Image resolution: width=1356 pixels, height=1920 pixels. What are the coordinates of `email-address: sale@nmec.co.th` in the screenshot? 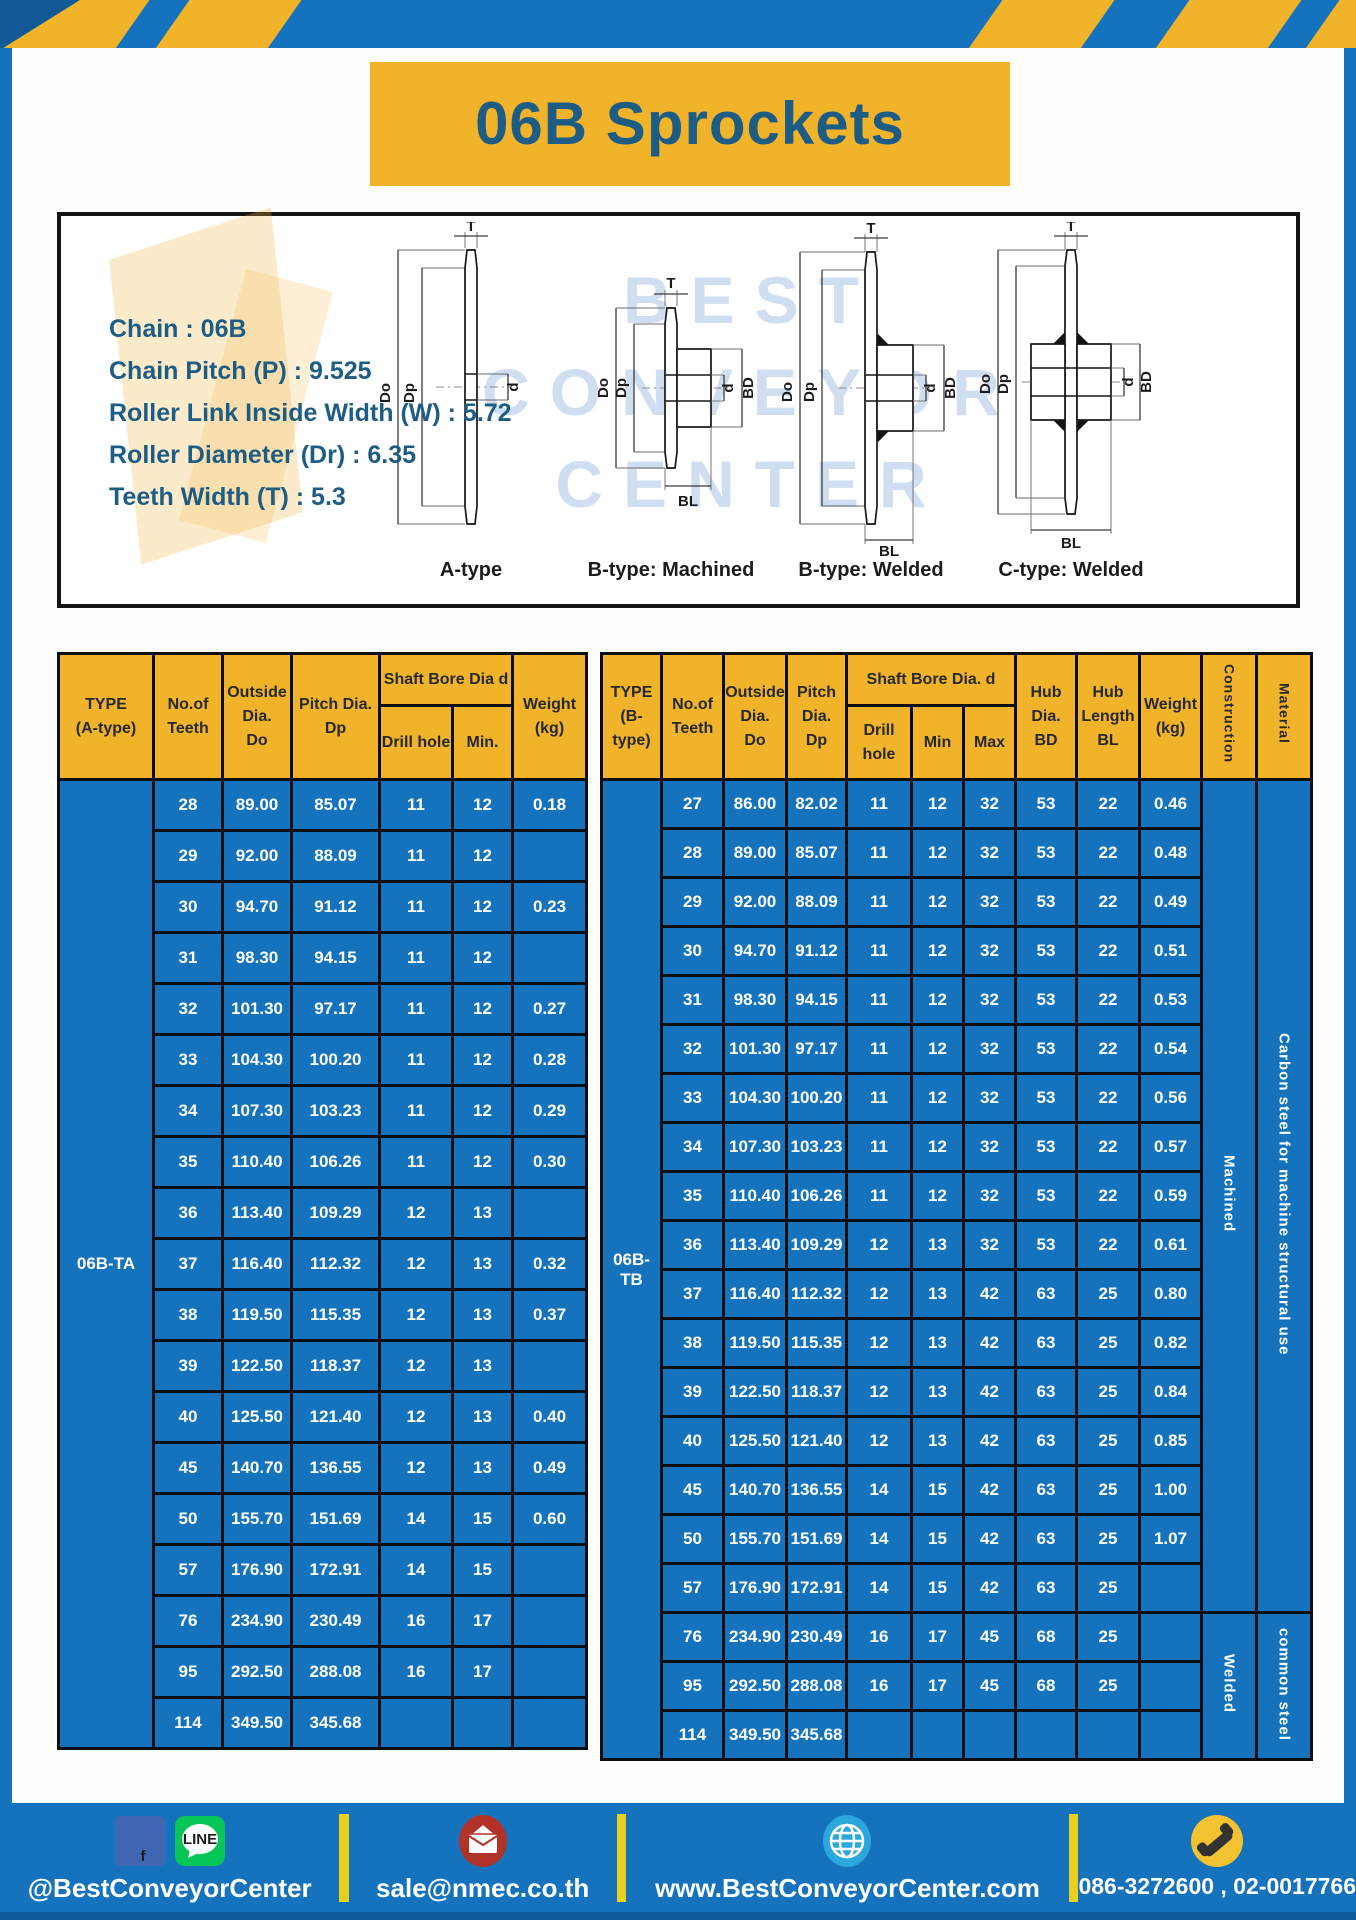 It's located at (483, 1888).